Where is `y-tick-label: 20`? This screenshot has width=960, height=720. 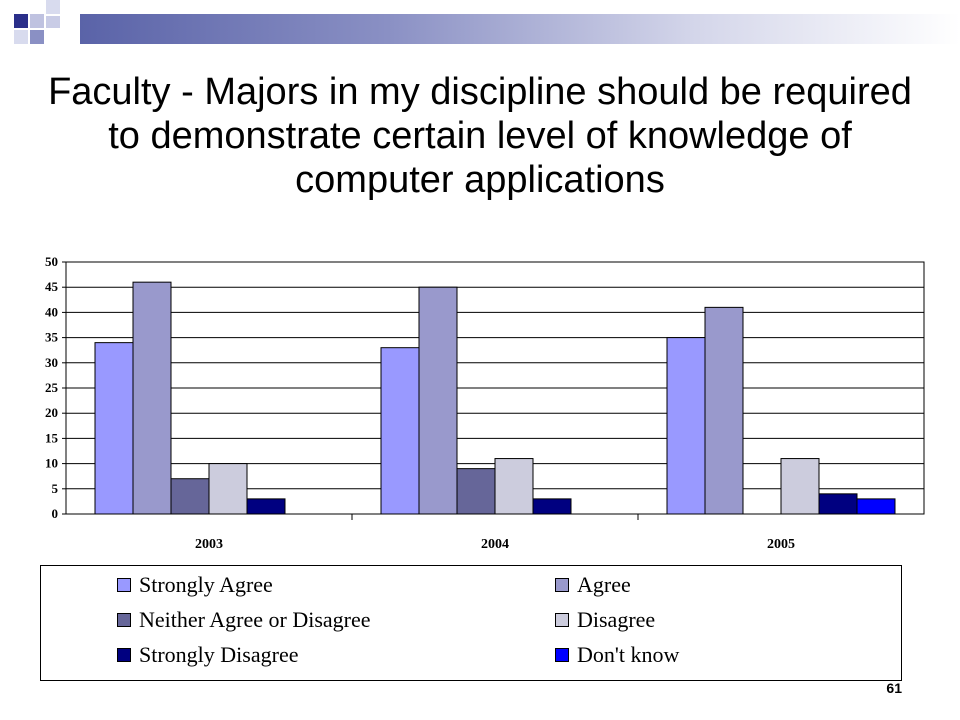 y-tick-label: 20 is located at coordinates (51, 412).